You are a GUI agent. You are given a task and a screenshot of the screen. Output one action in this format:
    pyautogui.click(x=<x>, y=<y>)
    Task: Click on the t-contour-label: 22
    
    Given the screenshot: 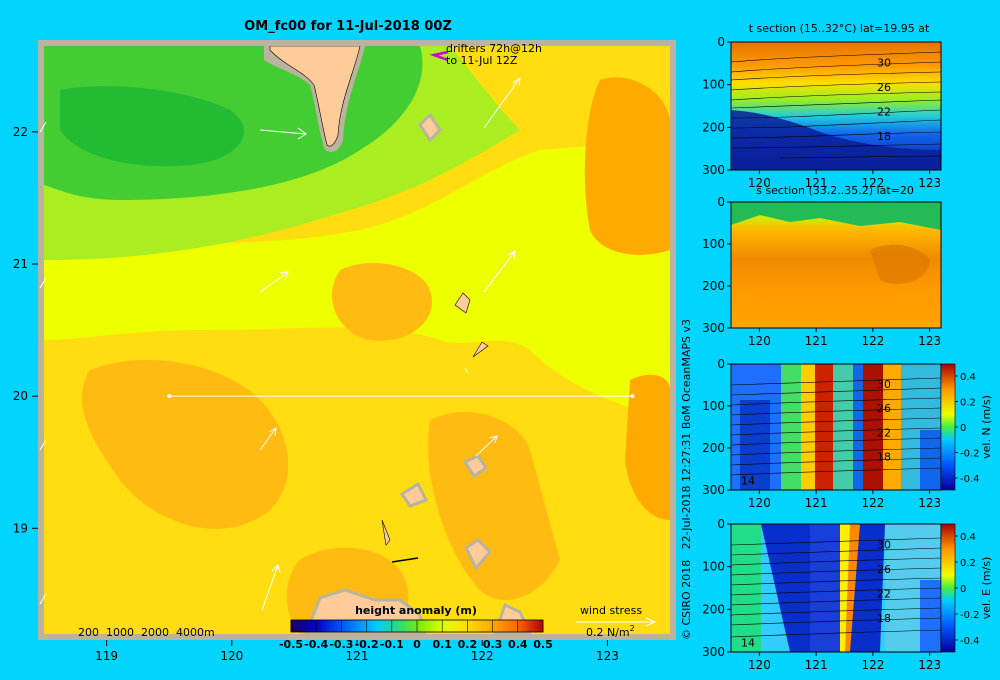 What is the action you would take?
    pyautogui.click(x=884, y=111)
    